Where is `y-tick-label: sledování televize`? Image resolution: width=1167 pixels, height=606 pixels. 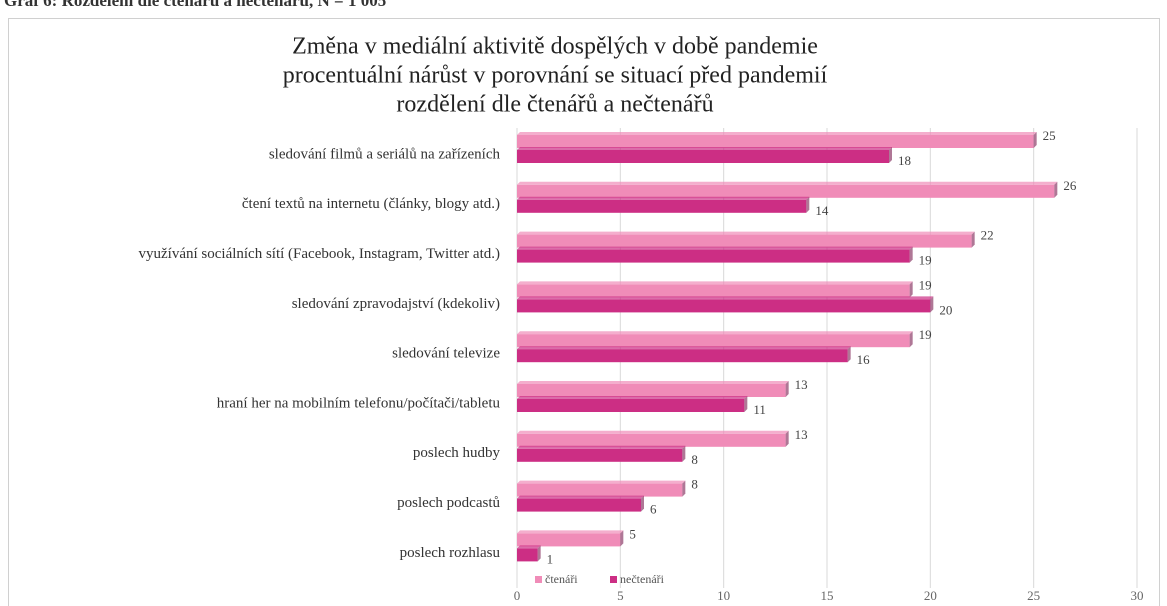
y-tick-label: sledování televize is located at coordinates (446, 354).